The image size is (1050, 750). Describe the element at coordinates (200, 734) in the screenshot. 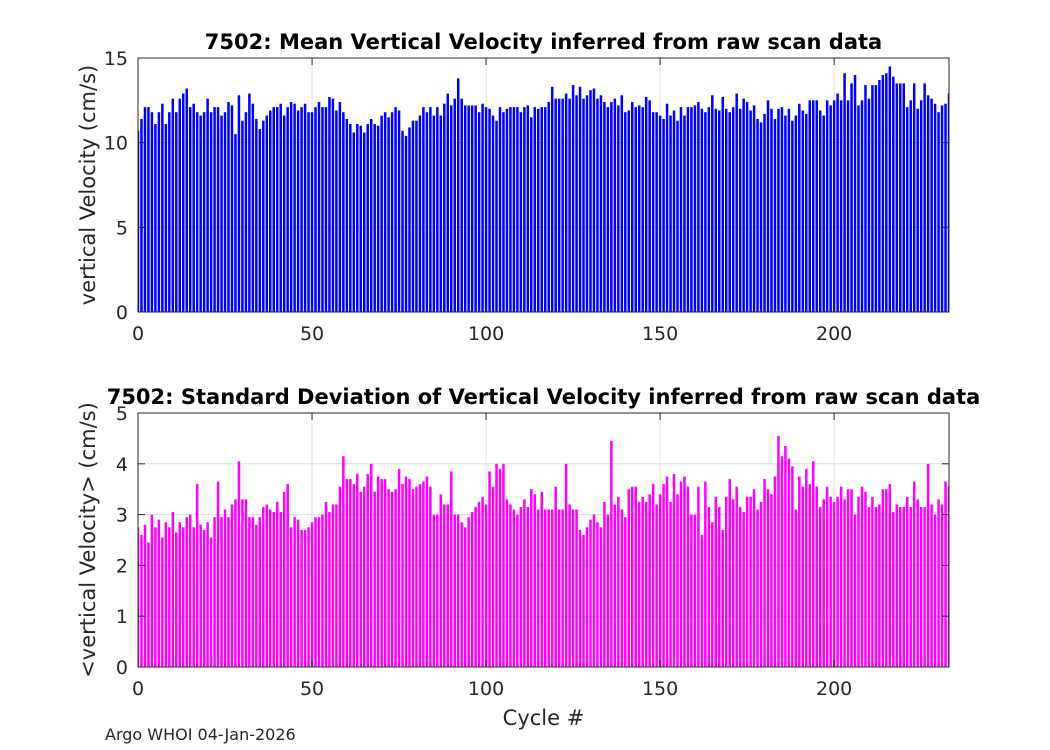

I see `footer-credit: Argo WHOI 04-Jan-2026` at that location.